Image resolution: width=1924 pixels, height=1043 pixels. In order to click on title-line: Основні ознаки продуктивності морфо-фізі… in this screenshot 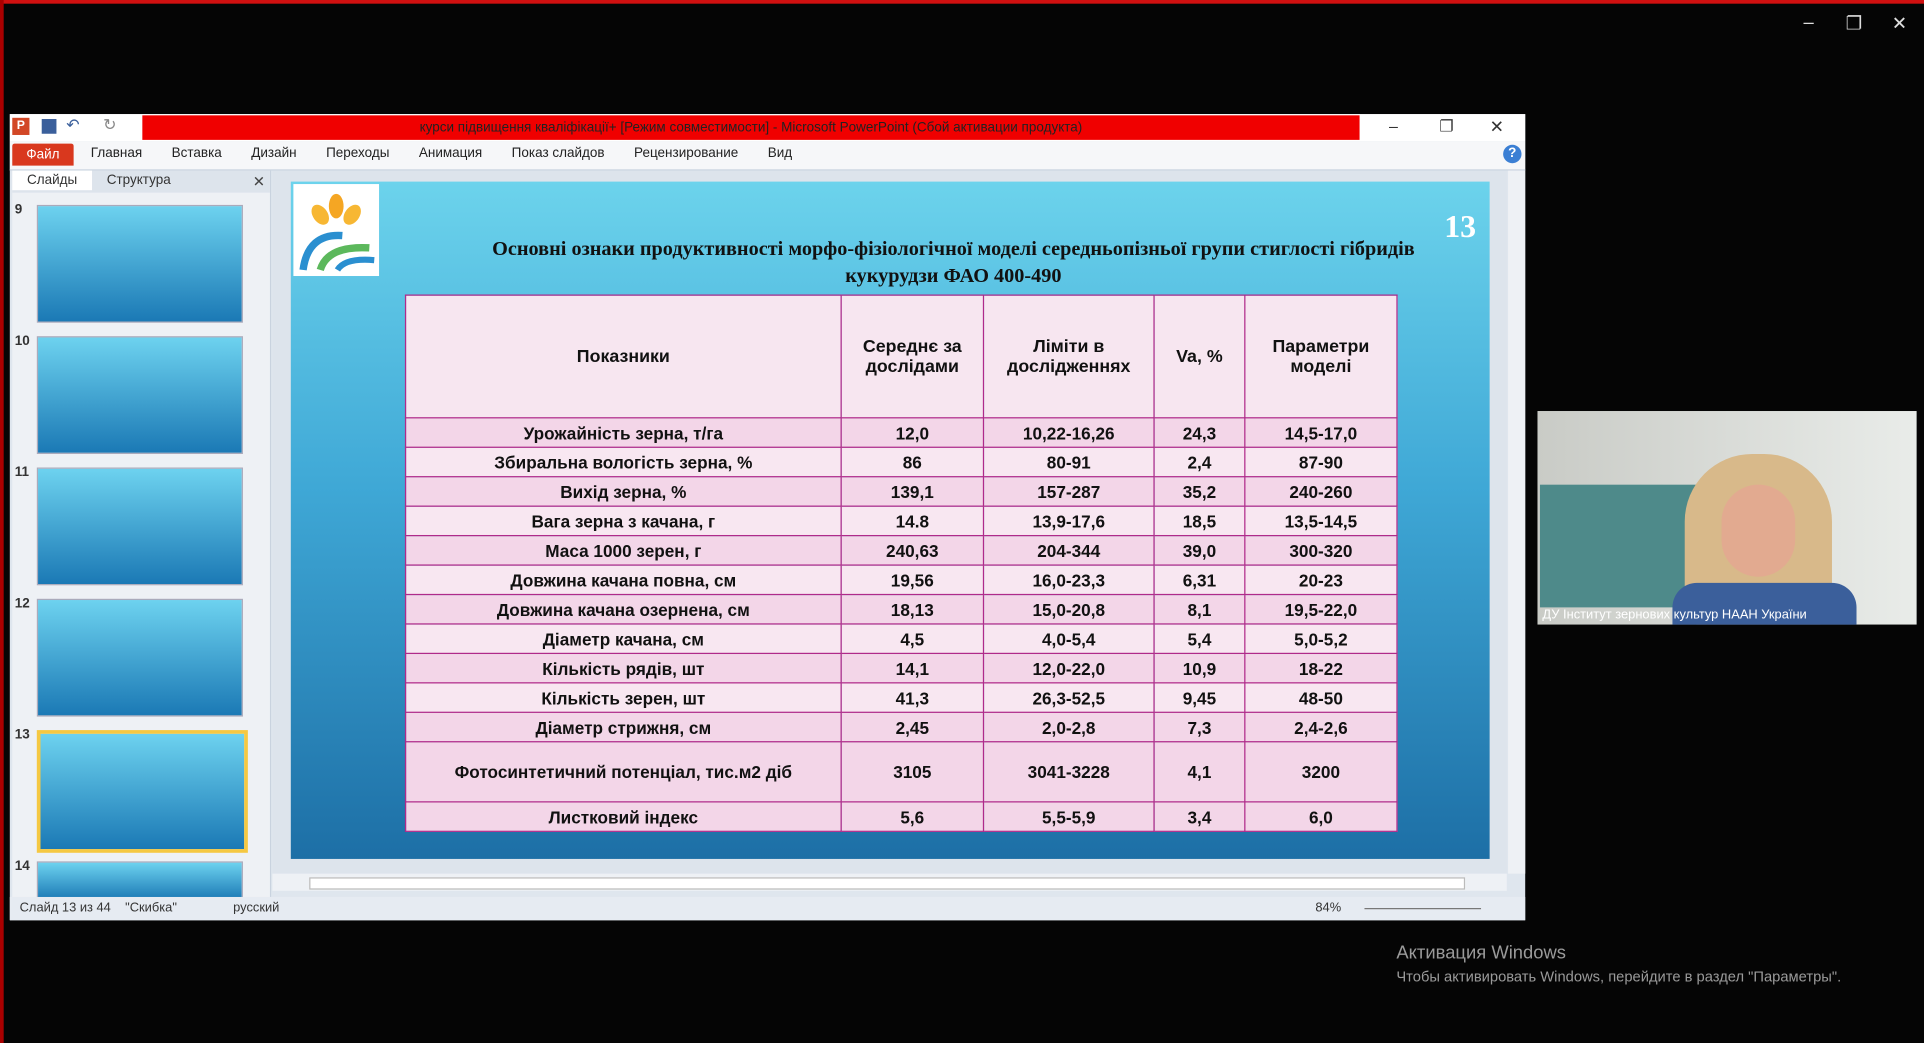, I will do `click(953, 248)`.